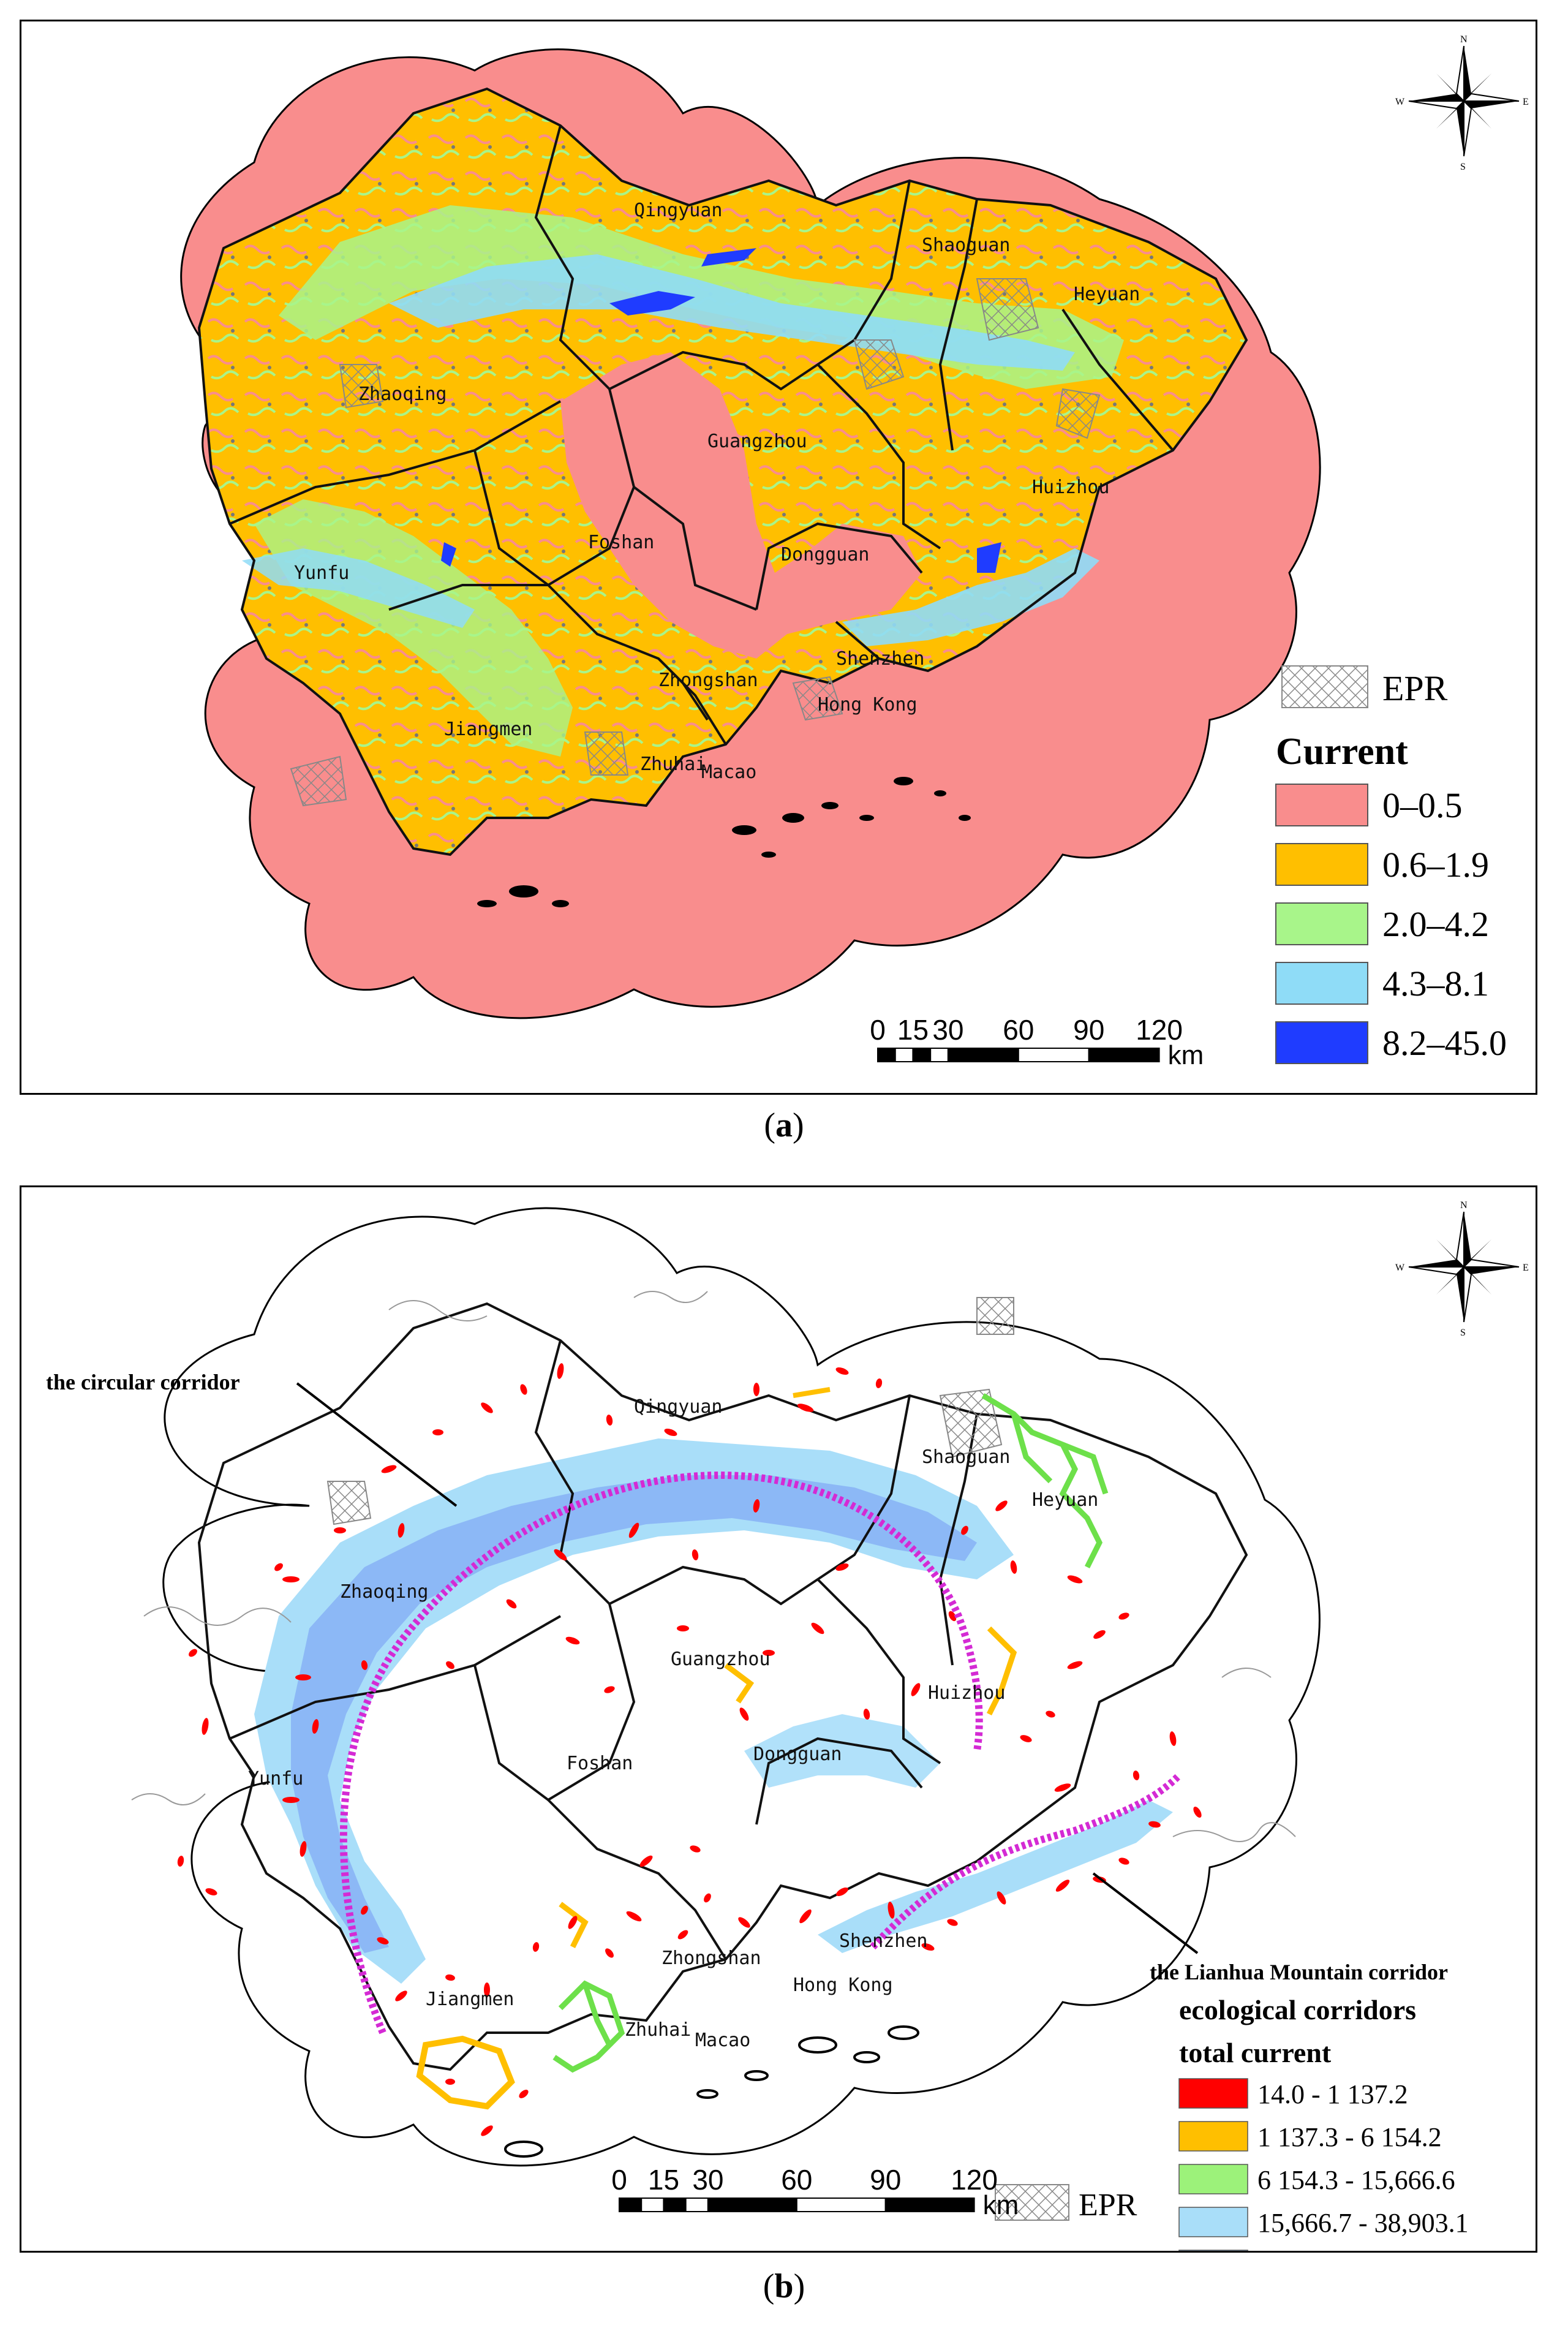 The height and width of the screenshot is (2328, 1568). Describe the element at coordinates (967, 1693) in the screenshot. I see `city-label-huizhou: Huizhou` at that location.